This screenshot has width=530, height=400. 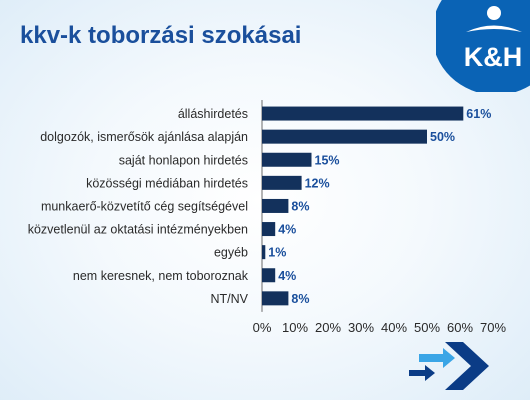 I want to click on category-label: munkaerő-közvetítő cég segítségével, so click(x=144, y=206).